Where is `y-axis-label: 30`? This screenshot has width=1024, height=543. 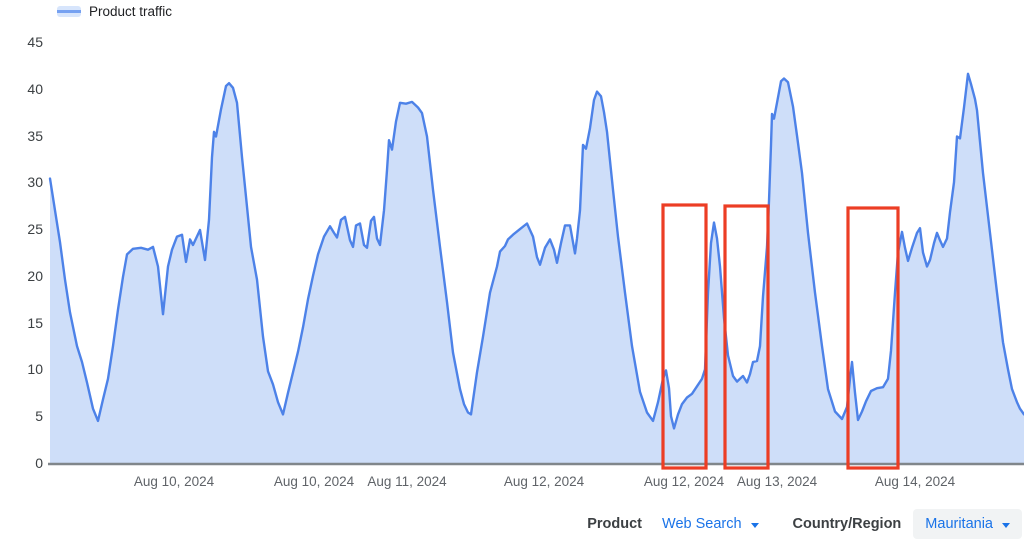
y-axis-label: 30 is located at coordinates (35, 182).